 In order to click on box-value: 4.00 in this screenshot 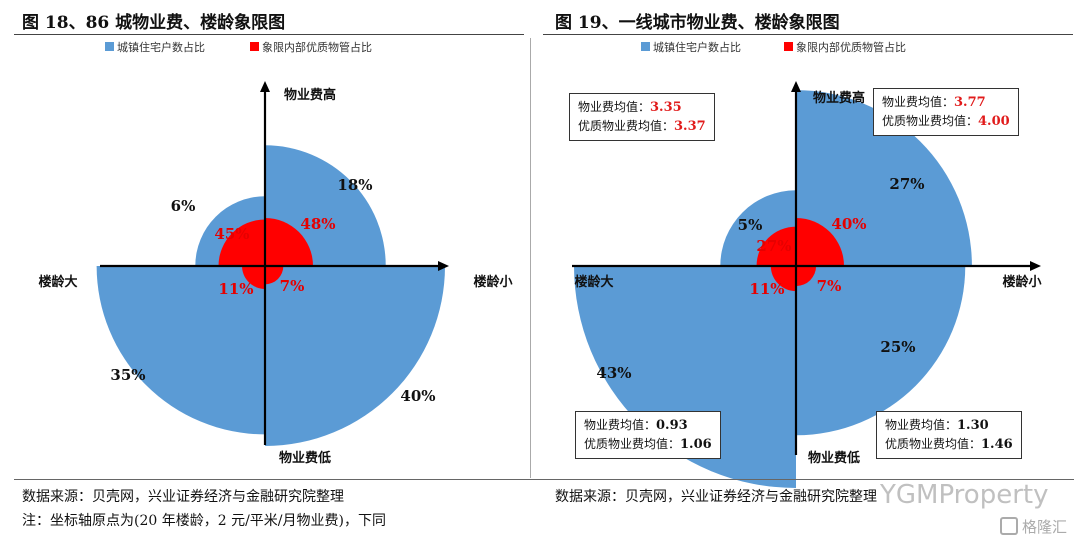, I will do `click(994, 121)`.